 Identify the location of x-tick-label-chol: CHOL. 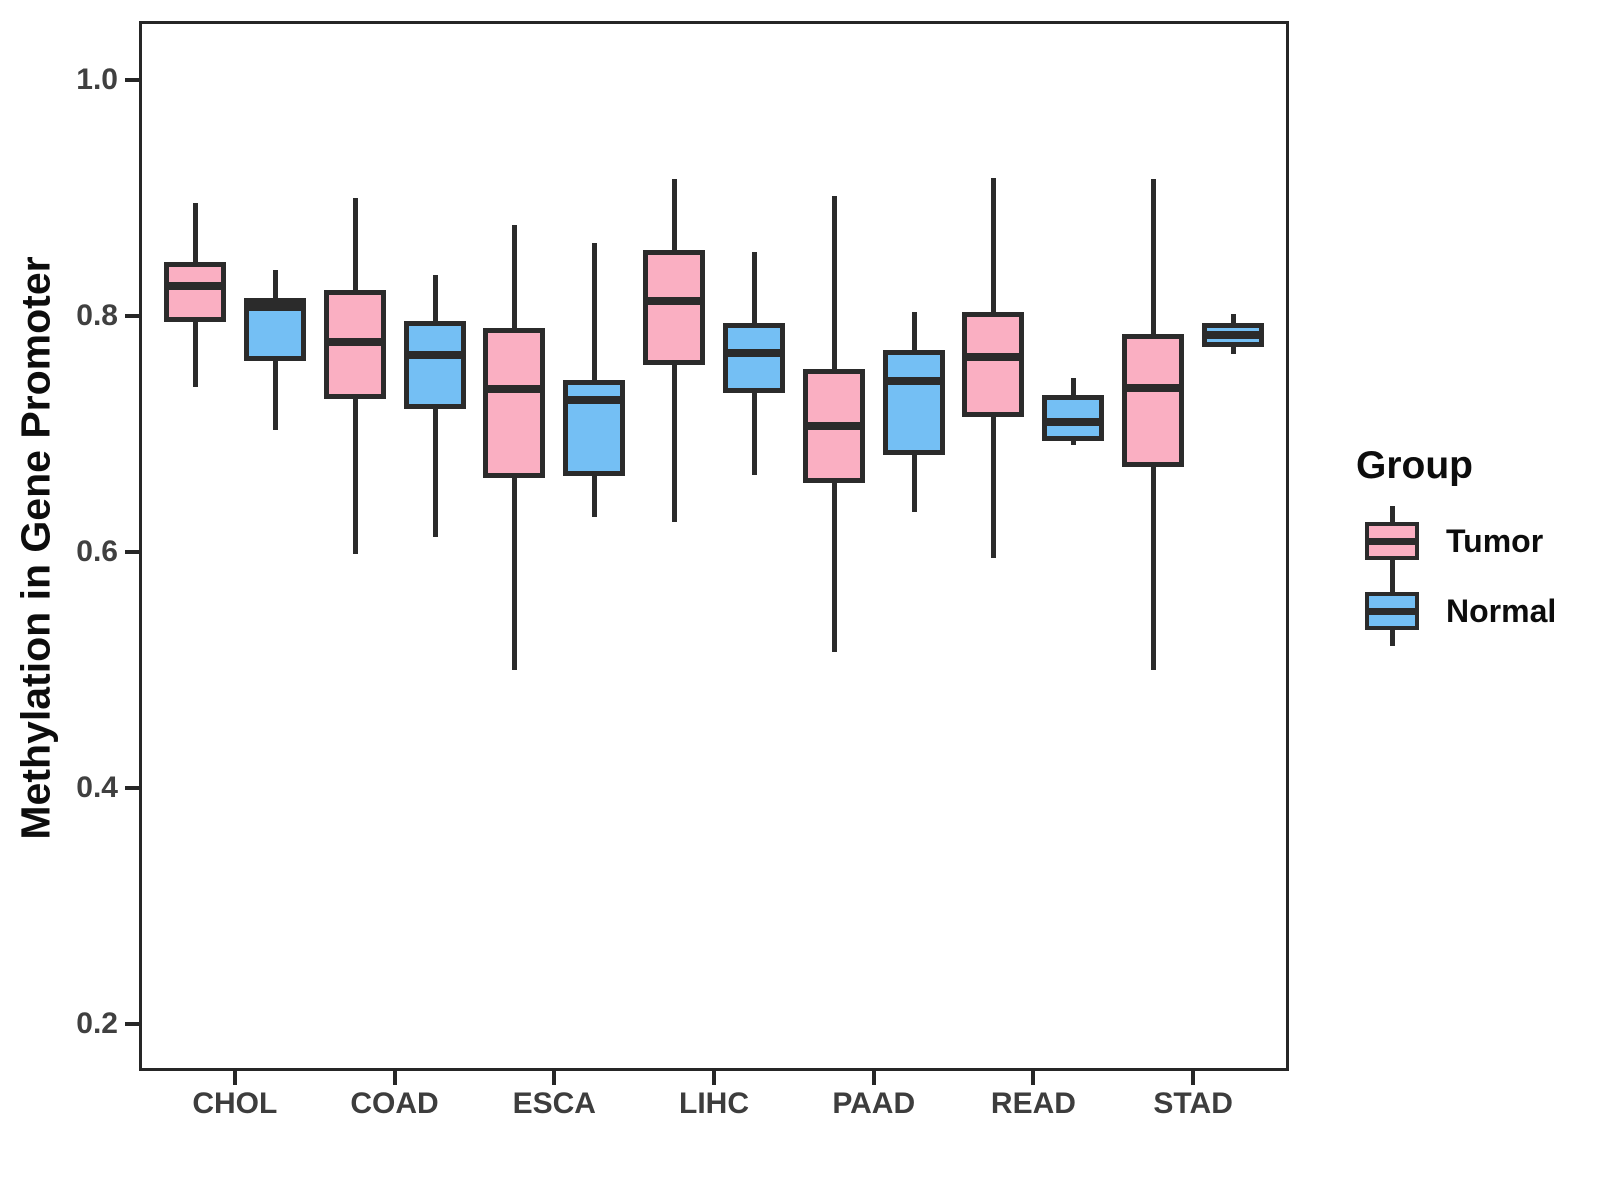
(235, 1103).